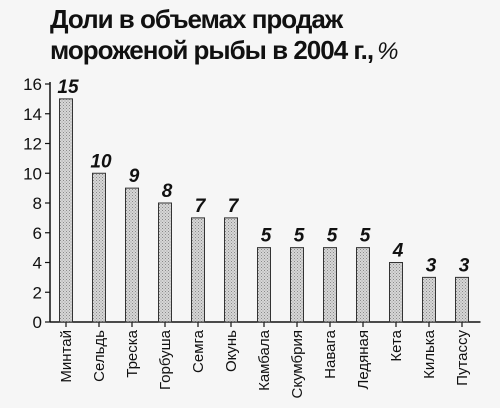 This screenshot has height=408, width=500. I want to click on y-tick-label: 8, so click(37, 203).